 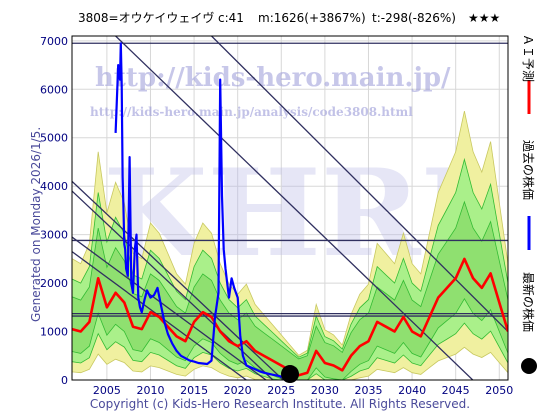 What do you see at coordinates (54, 332) in the screenshot?
I see `y-tick-label: 1000` at bounding box center [54, 332].